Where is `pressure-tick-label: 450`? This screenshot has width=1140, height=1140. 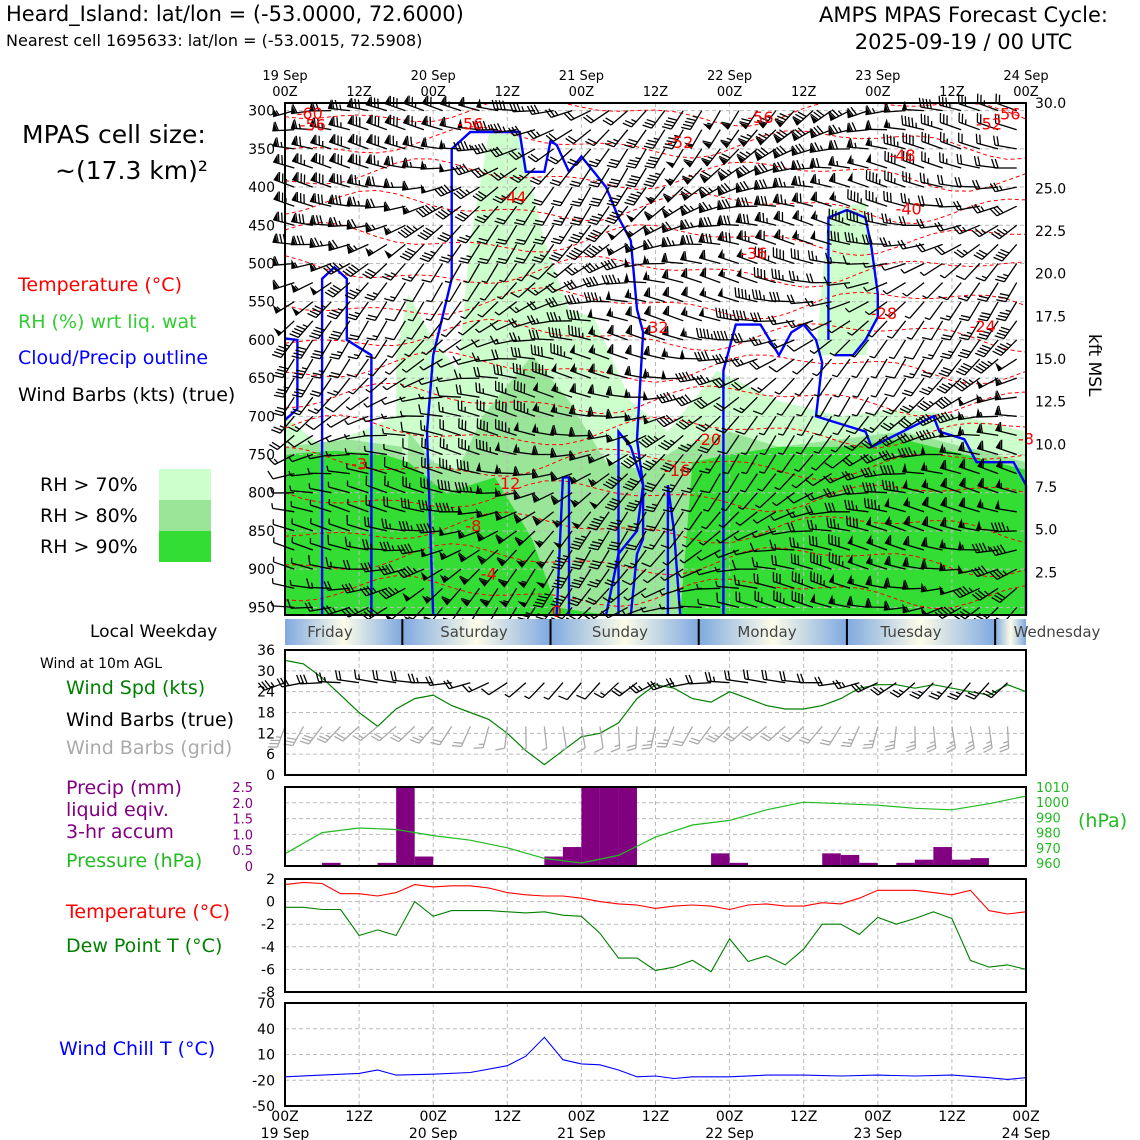 pressure-tick-label: 450 is located at coordinates (261, 226).